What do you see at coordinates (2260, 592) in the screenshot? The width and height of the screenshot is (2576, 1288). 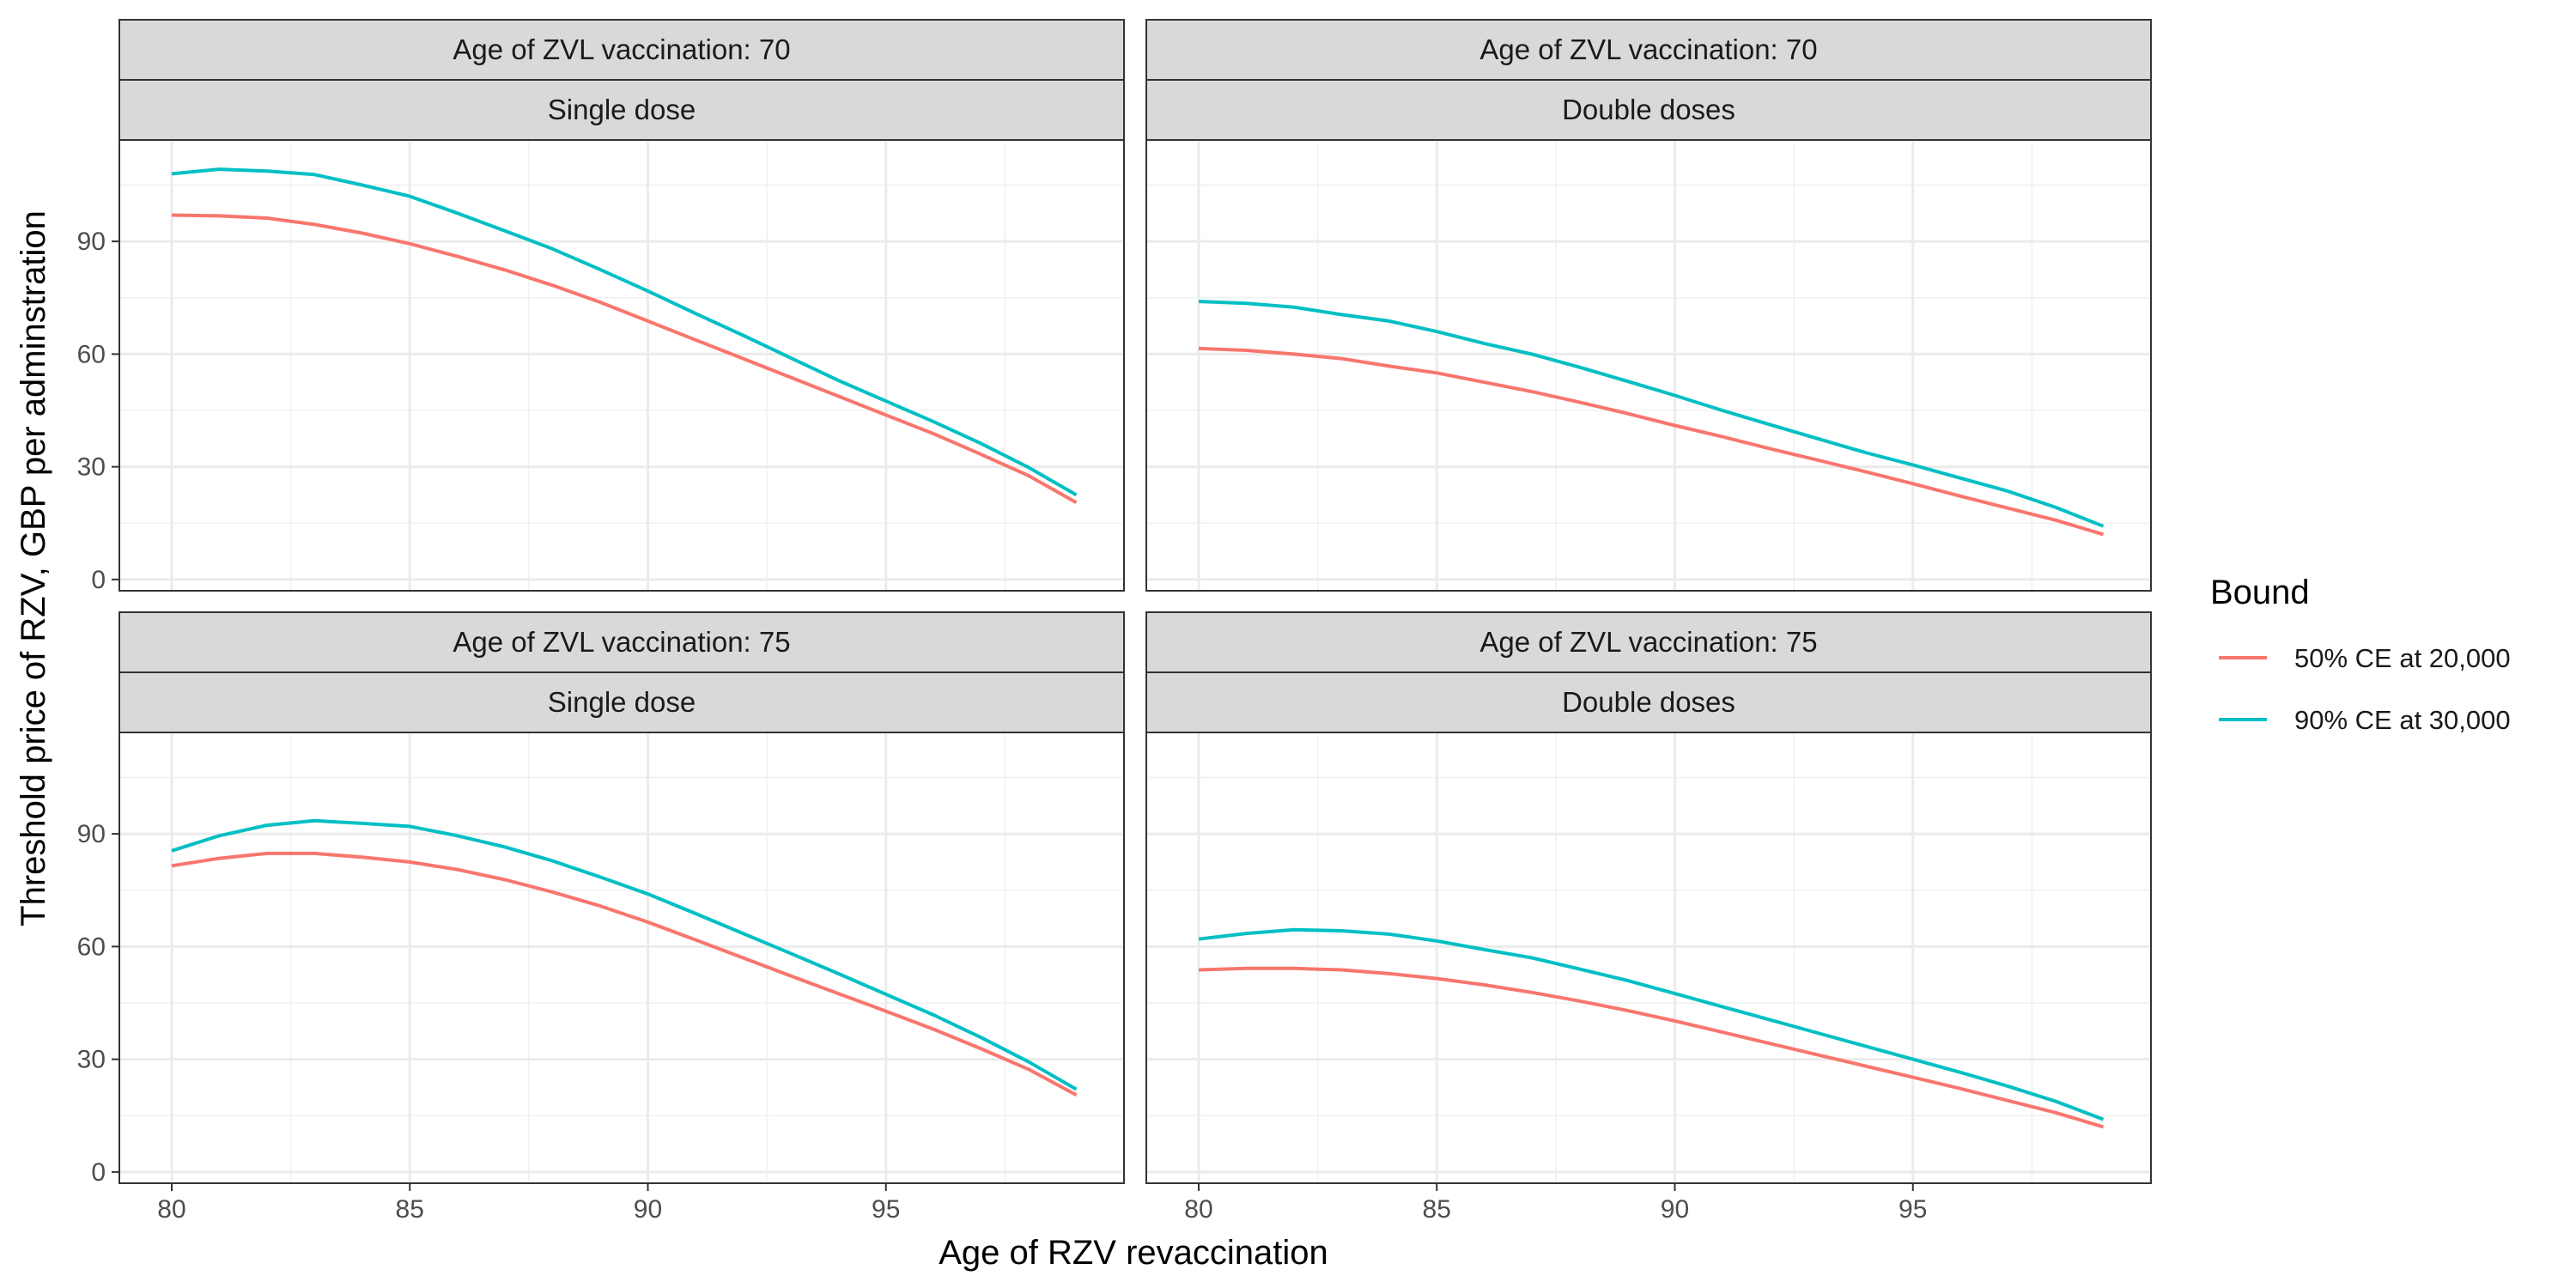 I see `legend-title: Bound` at bounding box center [2260, 592].